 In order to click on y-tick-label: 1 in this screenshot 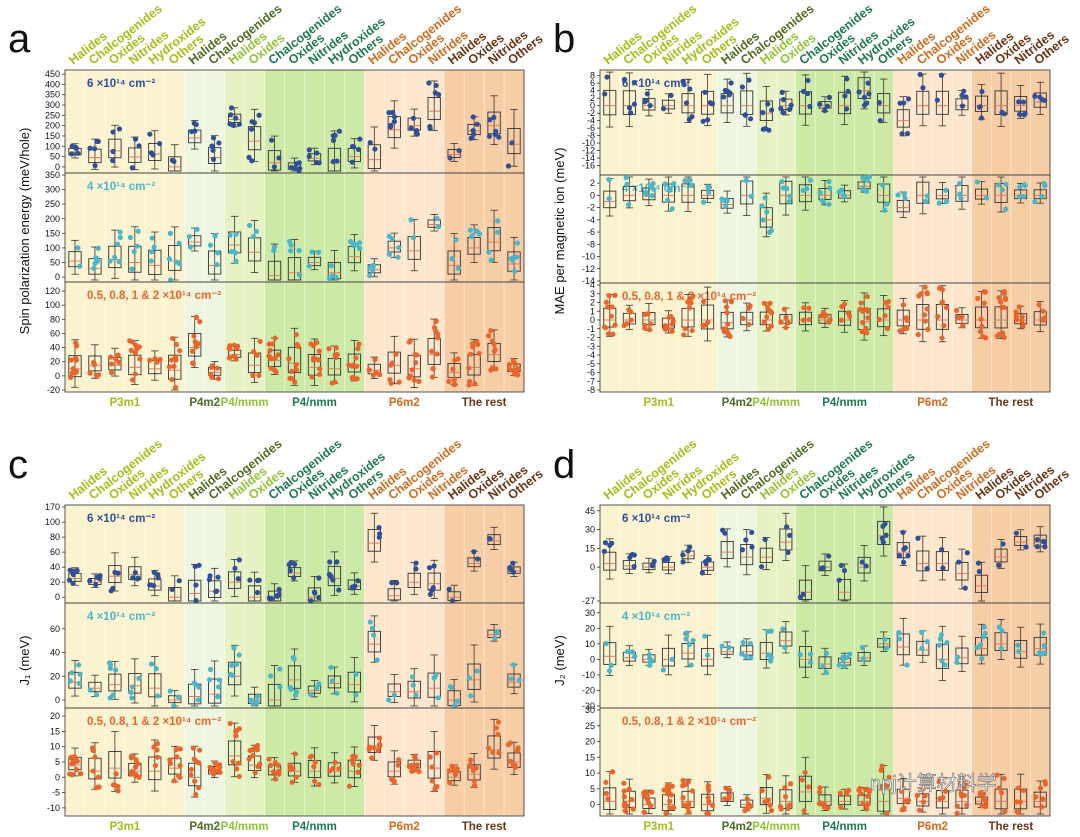, I will do `click(592, 311)`.